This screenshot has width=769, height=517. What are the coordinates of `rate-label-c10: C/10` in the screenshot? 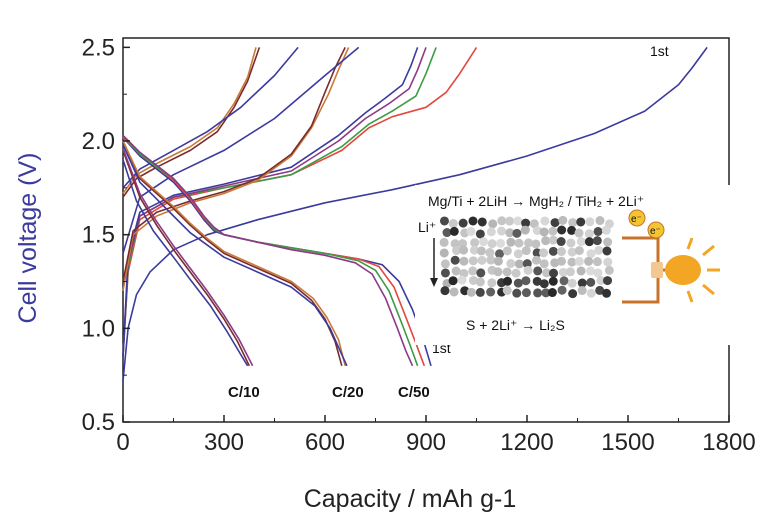 It's located at (244, 392).